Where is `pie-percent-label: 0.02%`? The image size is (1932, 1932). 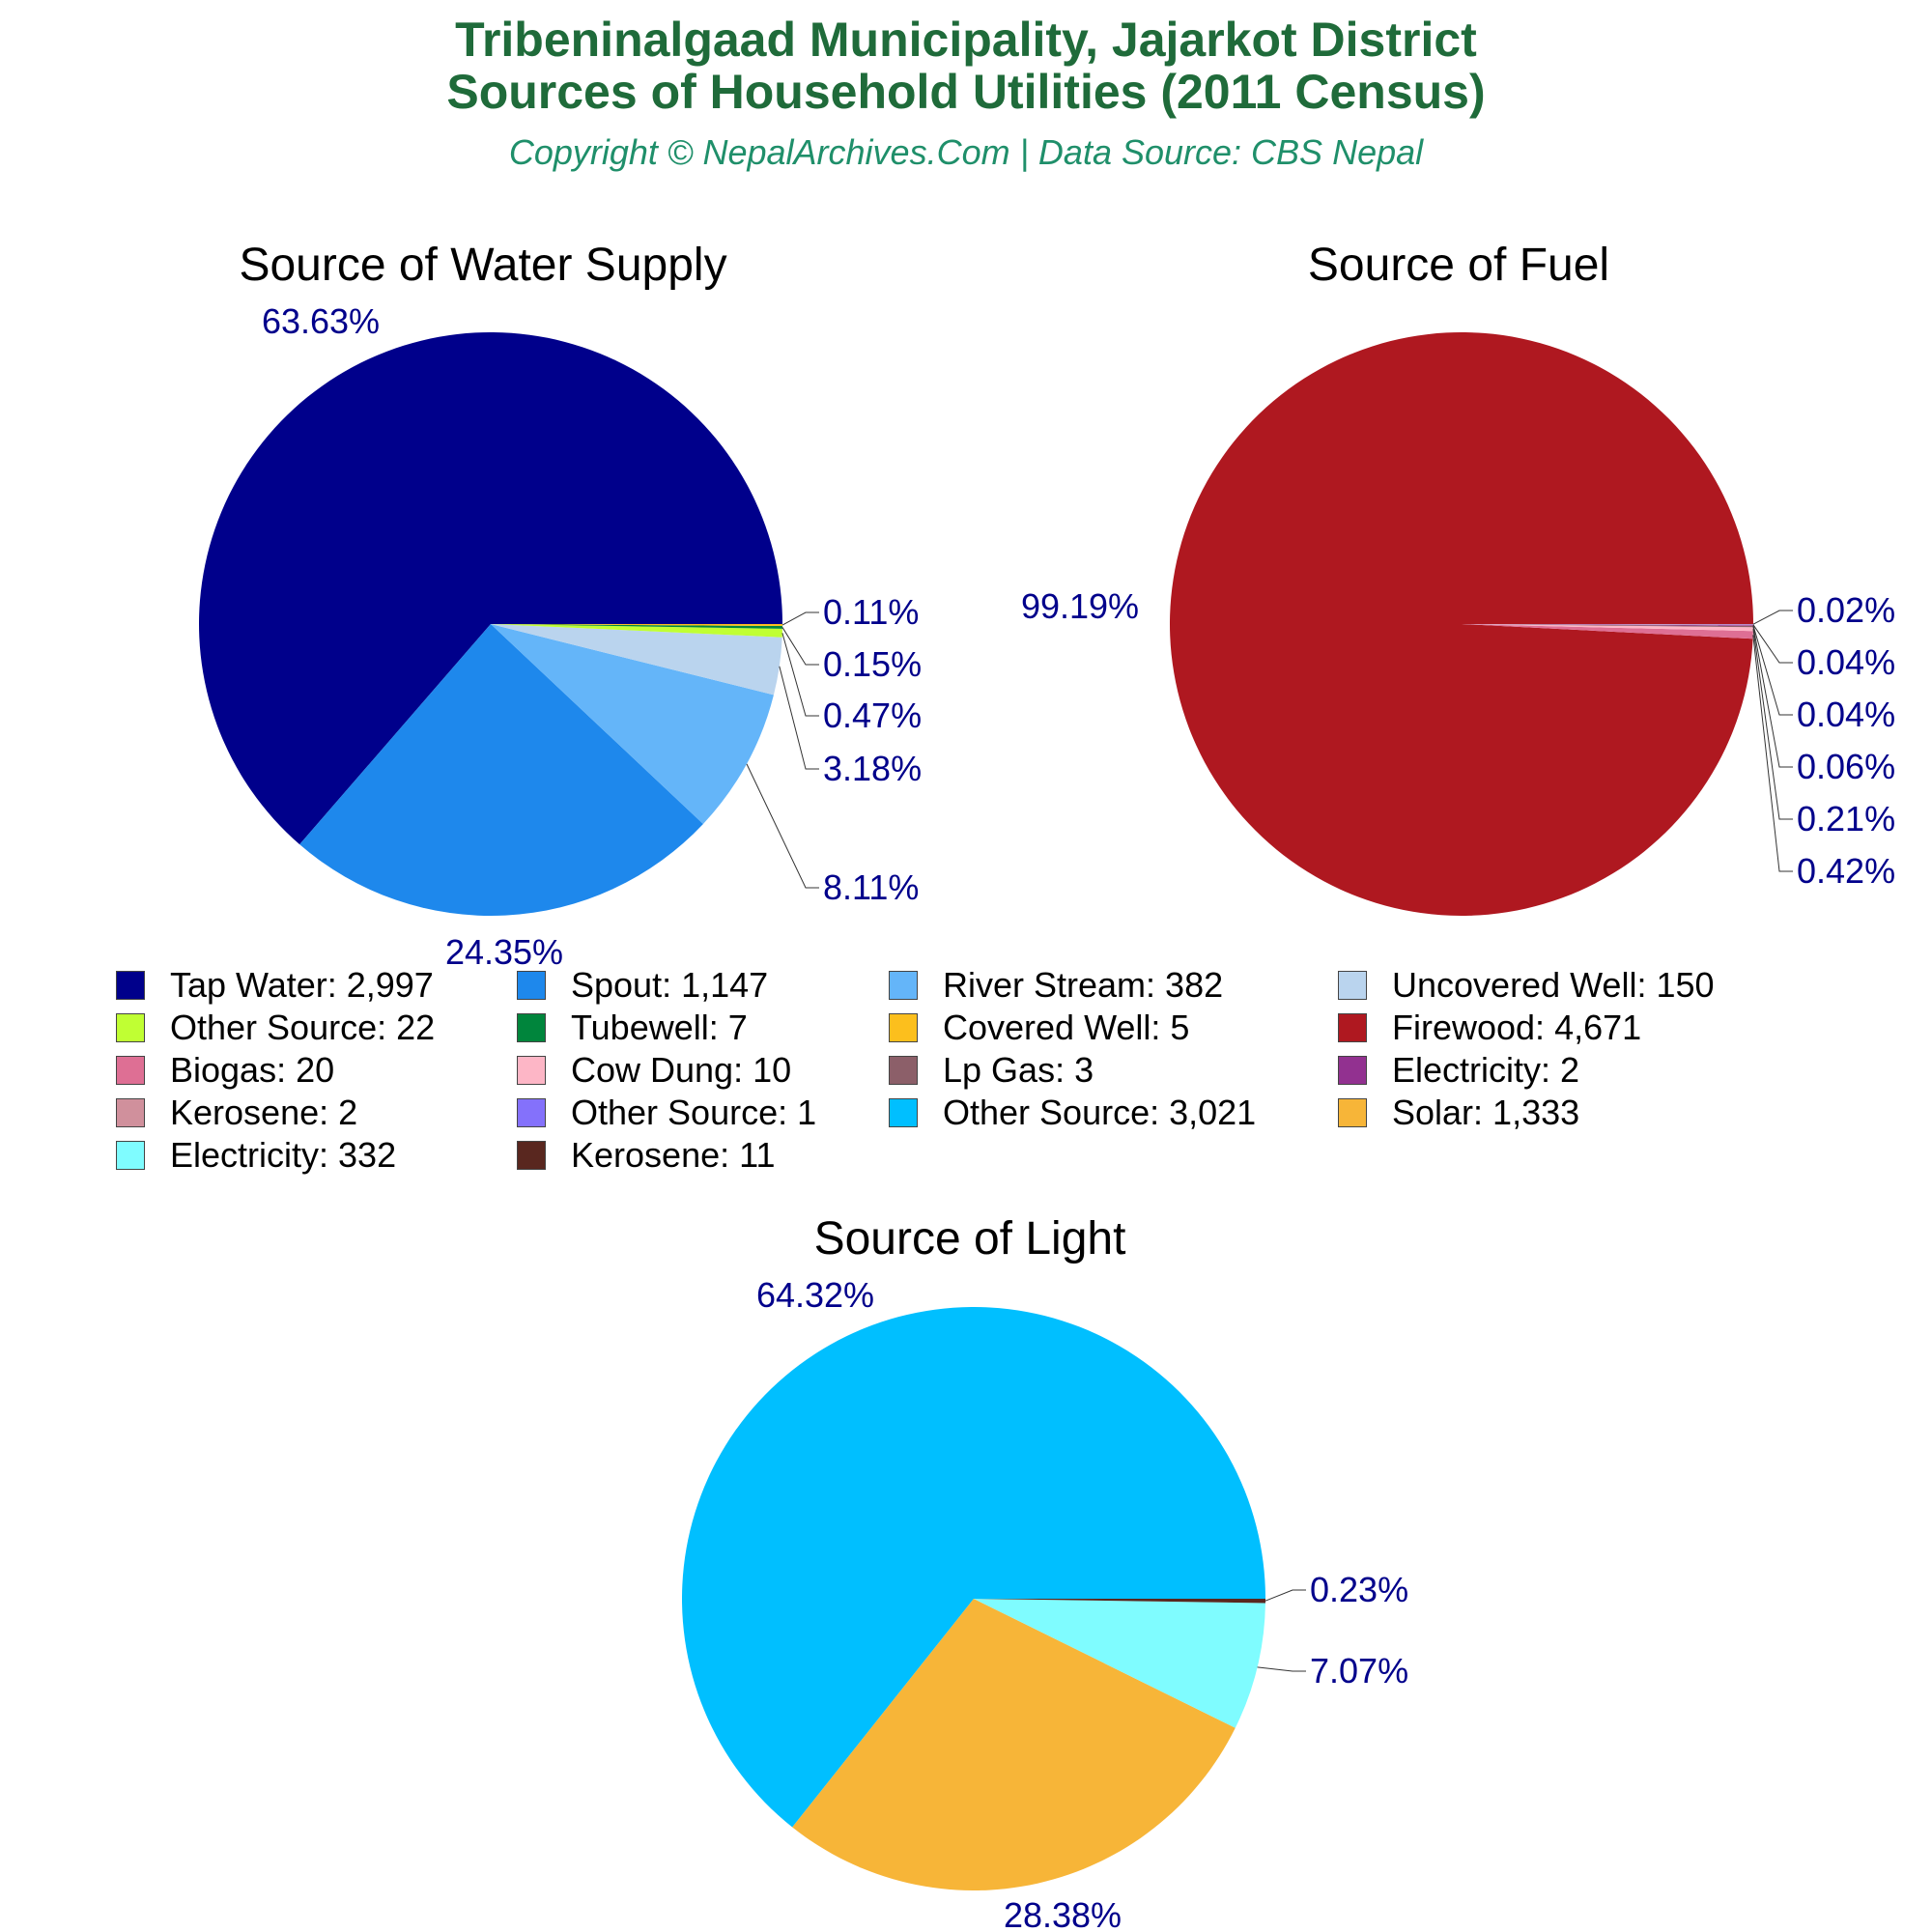
pie-percent-label: 0.02% is located at coordinates (1846, 610).